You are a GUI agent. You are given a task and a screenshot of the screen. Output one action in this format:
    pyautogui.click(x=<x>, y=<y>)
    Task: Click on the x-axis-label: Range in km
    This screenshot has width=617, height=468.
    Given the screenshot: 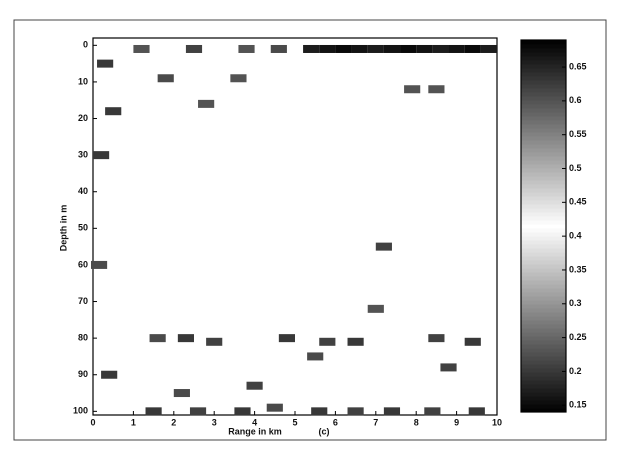 What is the action you would take?
    pyautogui.click(x=255, y=431)
    